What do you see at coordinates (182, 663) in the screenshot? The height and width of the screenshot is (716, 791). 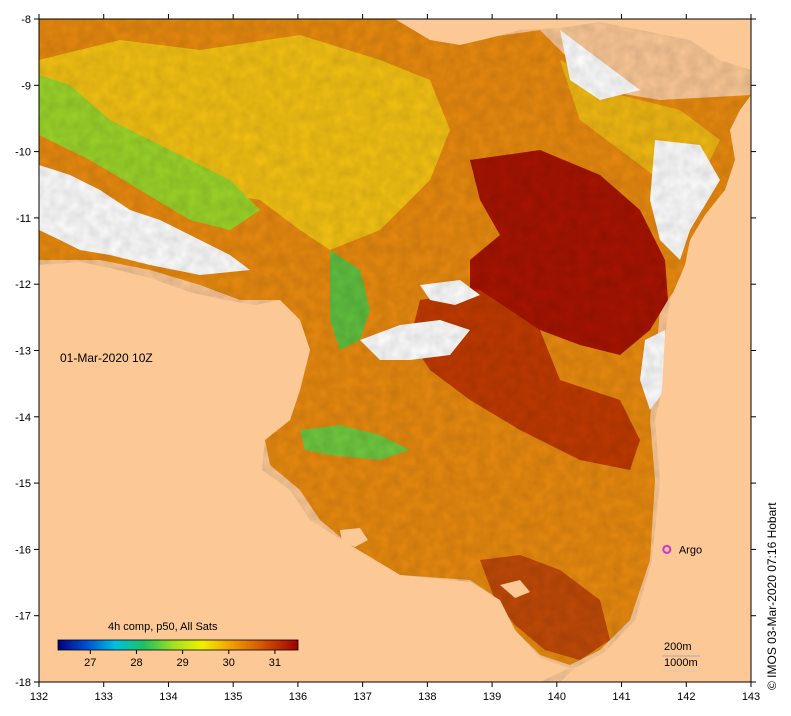 I see `colorbar-tick-label: 29` at bounding box center [182, 663].